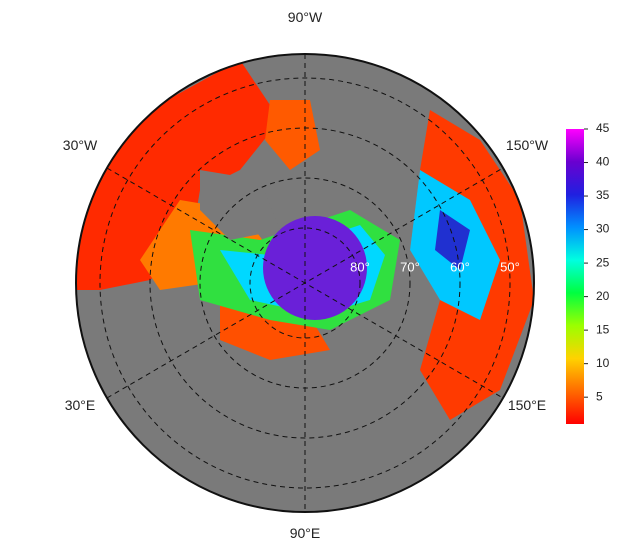 Image resolution: width=625 pixels, height=557 pixels. What do you see at coordinates (80, 405) in the screenshot?
I see `lon-label: 30°E` at bounding box center [80, 405].